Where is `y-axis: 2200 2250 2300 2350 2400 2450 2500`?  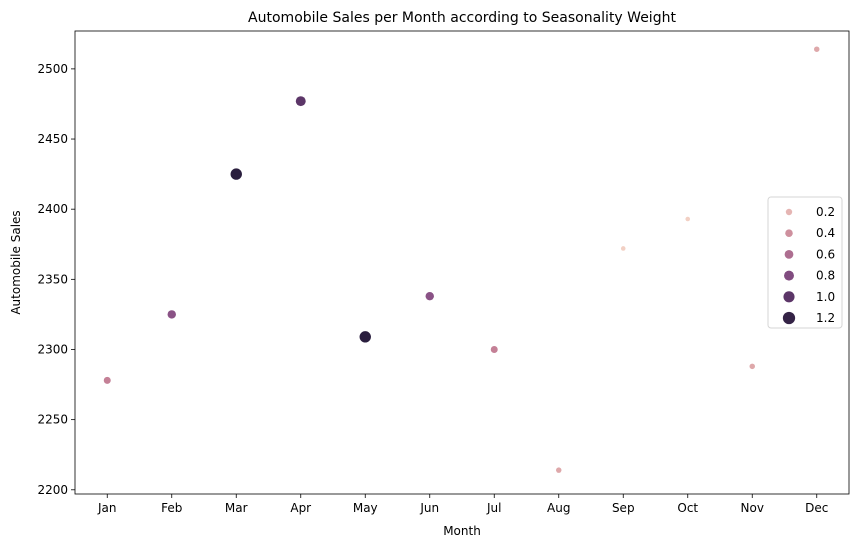 y-axis: 2200 2250 2300 2350 2400 2450 2500 is located at coordinates (56, 279).